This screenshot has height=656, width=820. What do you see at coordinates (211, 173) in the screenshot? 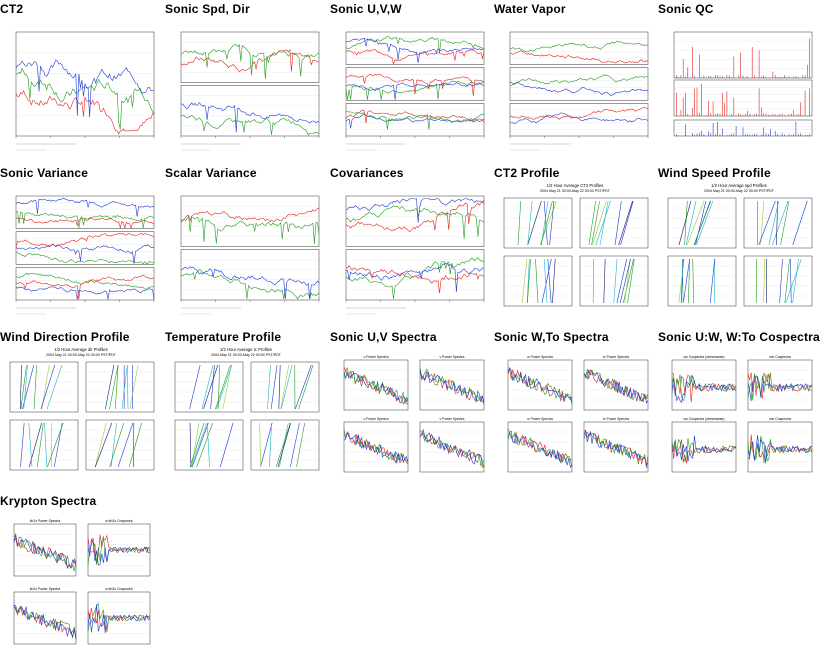
I see `tile-title-link: Scalar Variance` at bounding box center [211, 173].